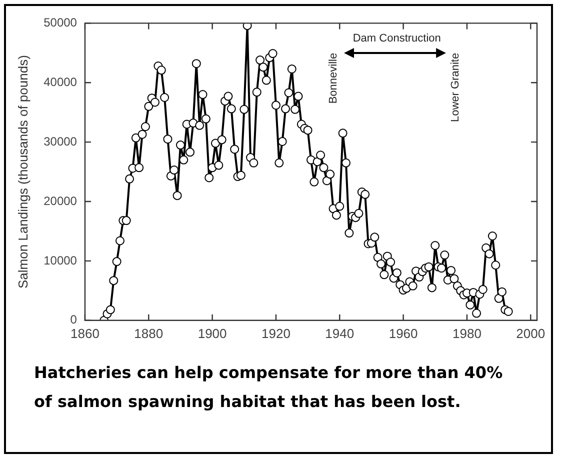 Image resolution: width=567 pixels, height=461 pixels. What do you see at coordinates (531, 333) in the screenshot?
I see `x-tick-label: 2000` at bounding box center [531, 333].